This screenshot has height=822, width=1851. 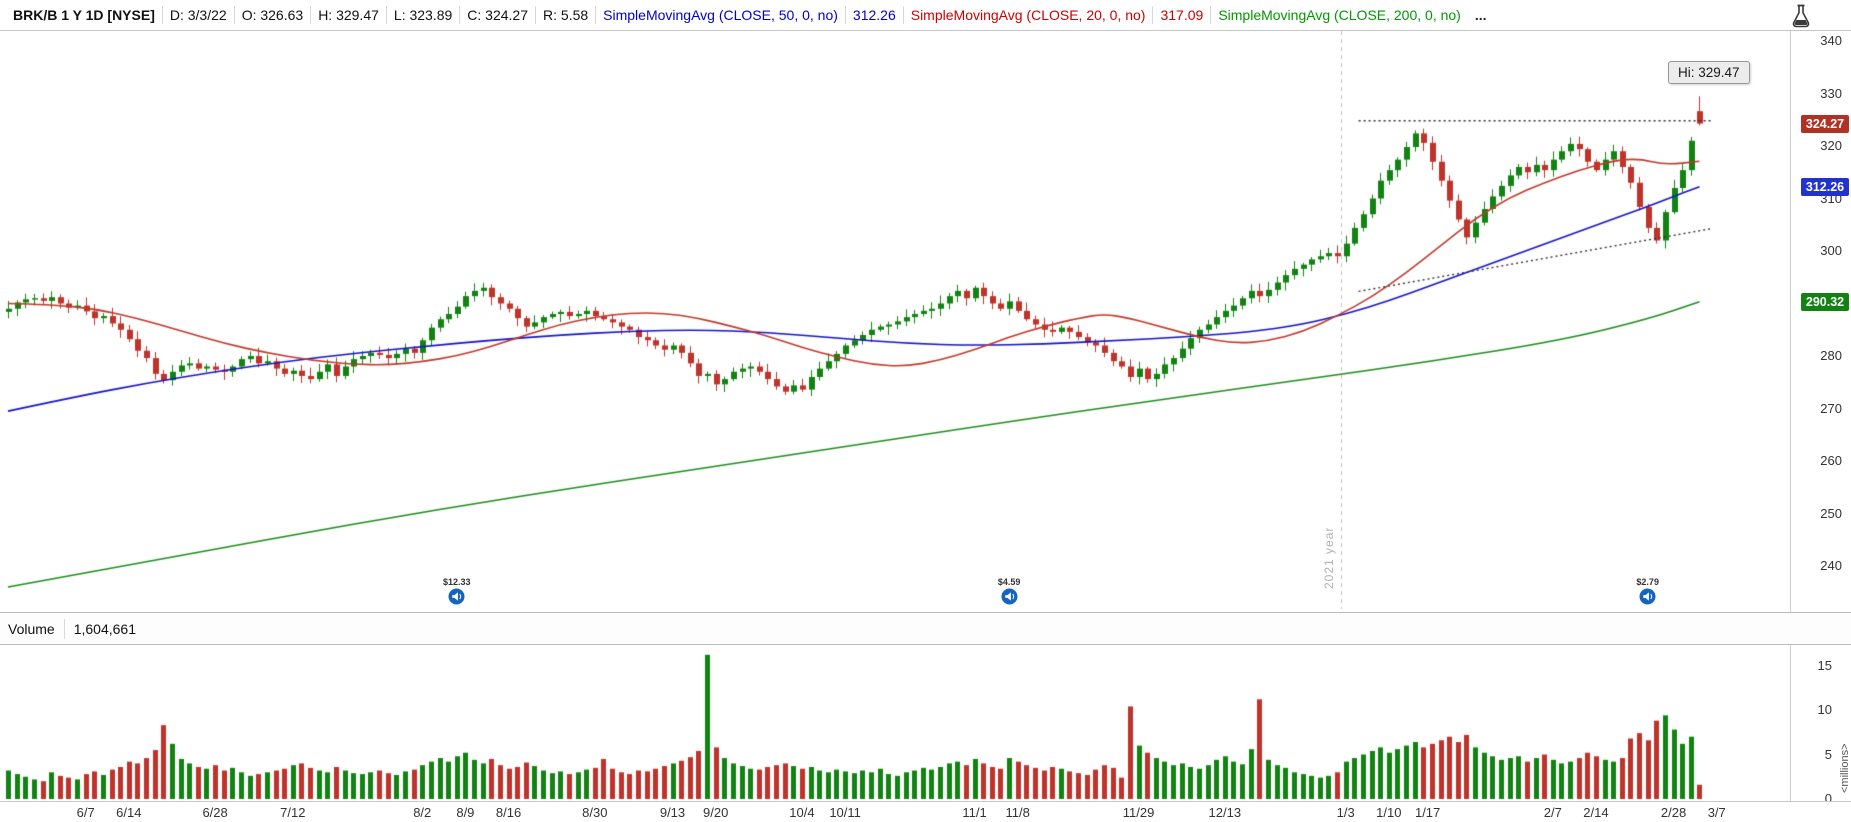 I want to click on volume-value: 1,604,661, so click(x=104, y=628).